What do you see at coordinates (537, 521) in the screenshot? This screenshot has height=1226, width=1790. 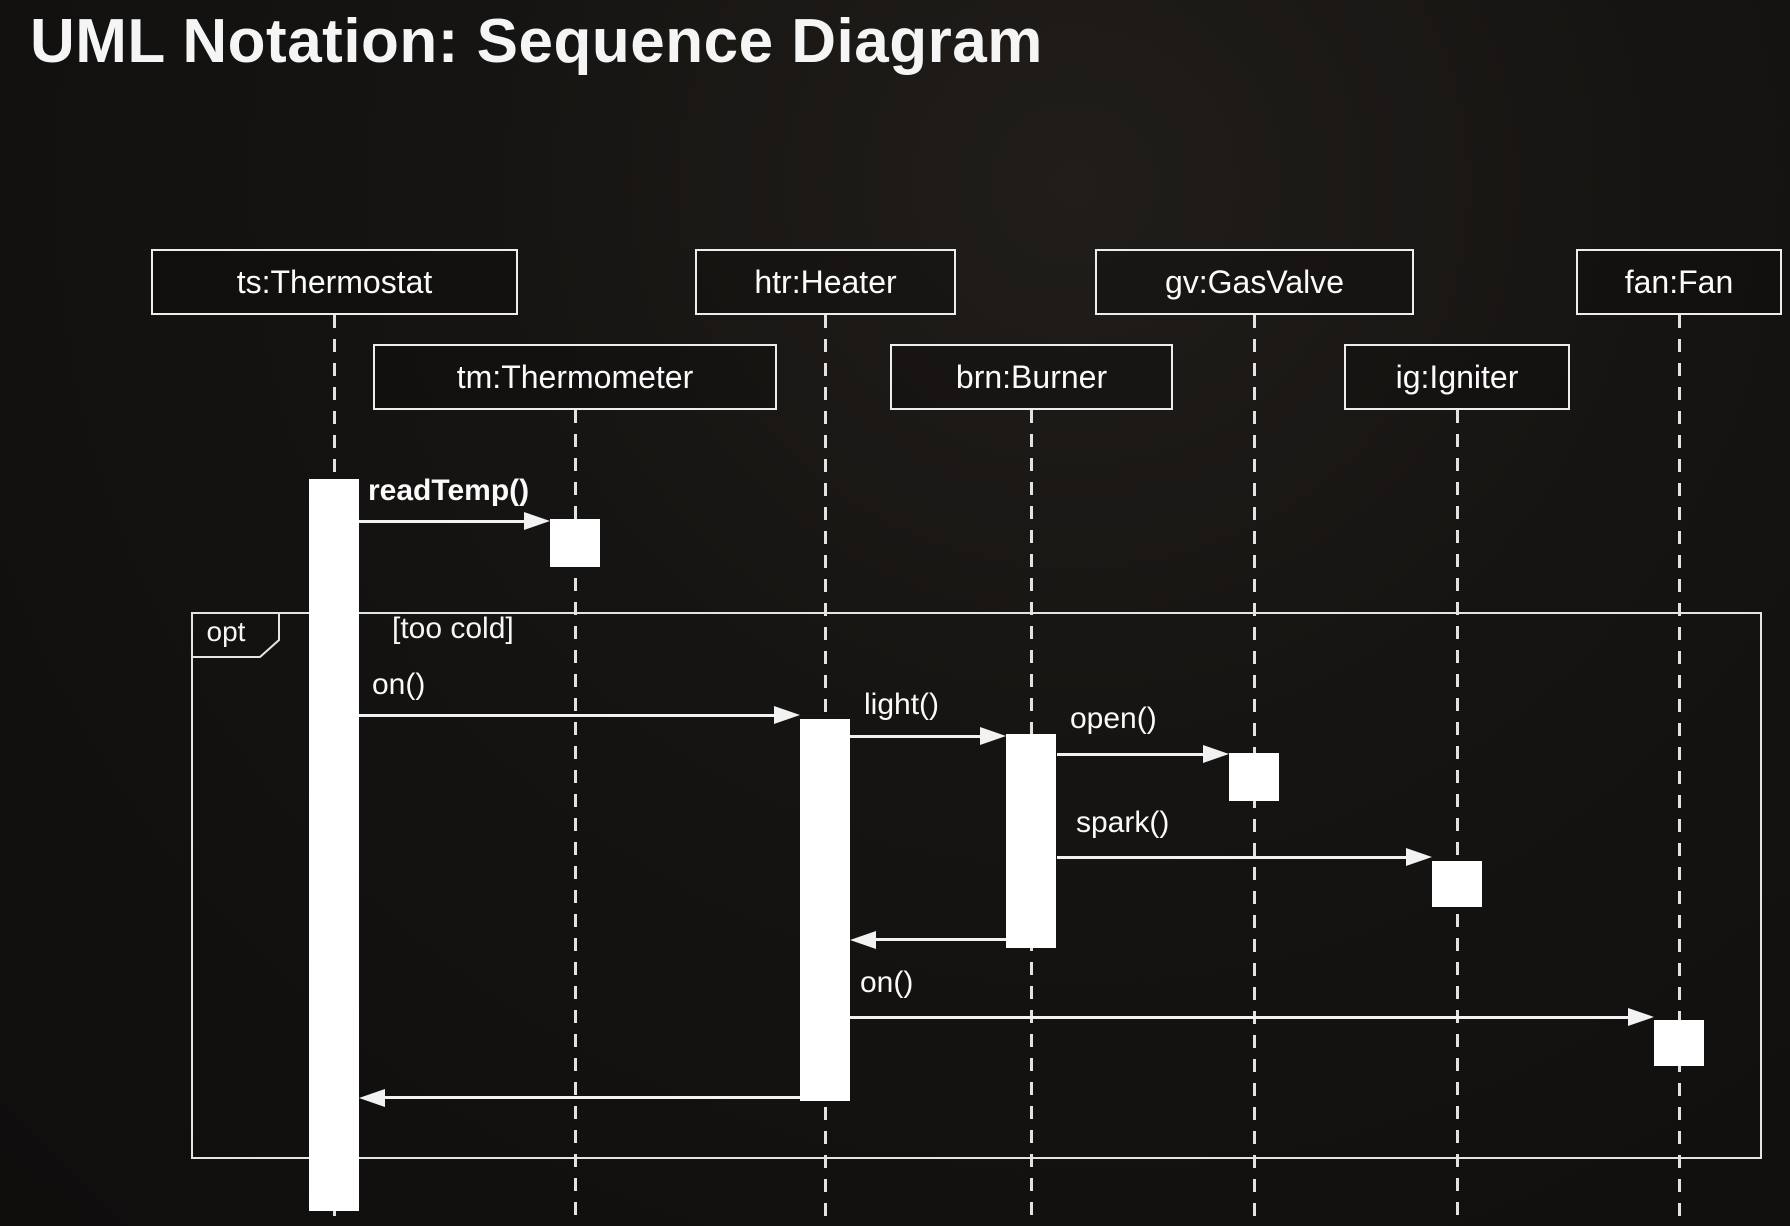 I see `message-readtemp-arrowhead` at bounding box center [537, 521].